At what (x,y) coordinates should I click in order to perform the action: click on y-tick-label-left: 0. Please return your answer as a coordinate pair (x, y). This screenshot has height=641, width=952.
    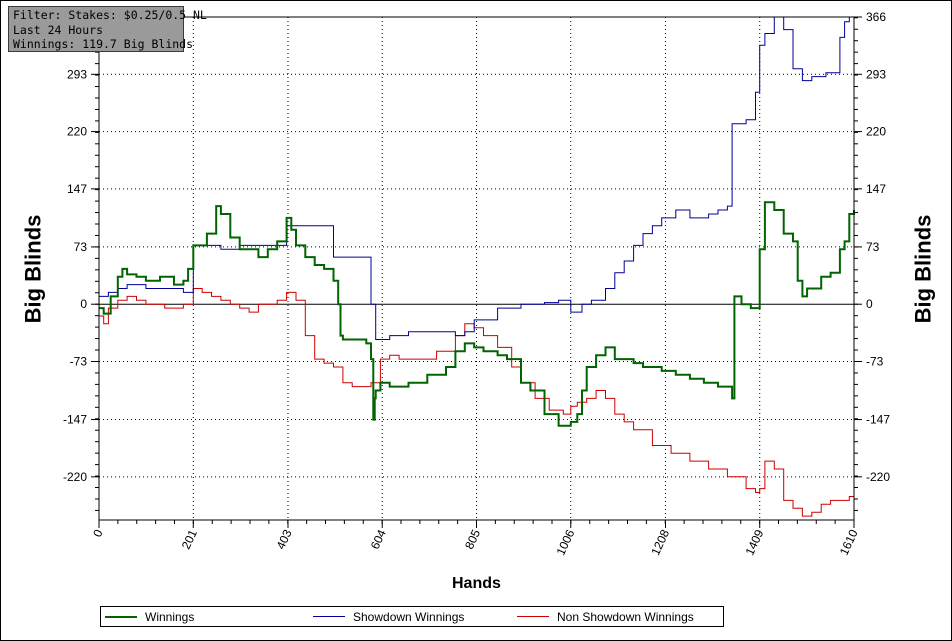
    Looking at the image, I should click on (83, 304).